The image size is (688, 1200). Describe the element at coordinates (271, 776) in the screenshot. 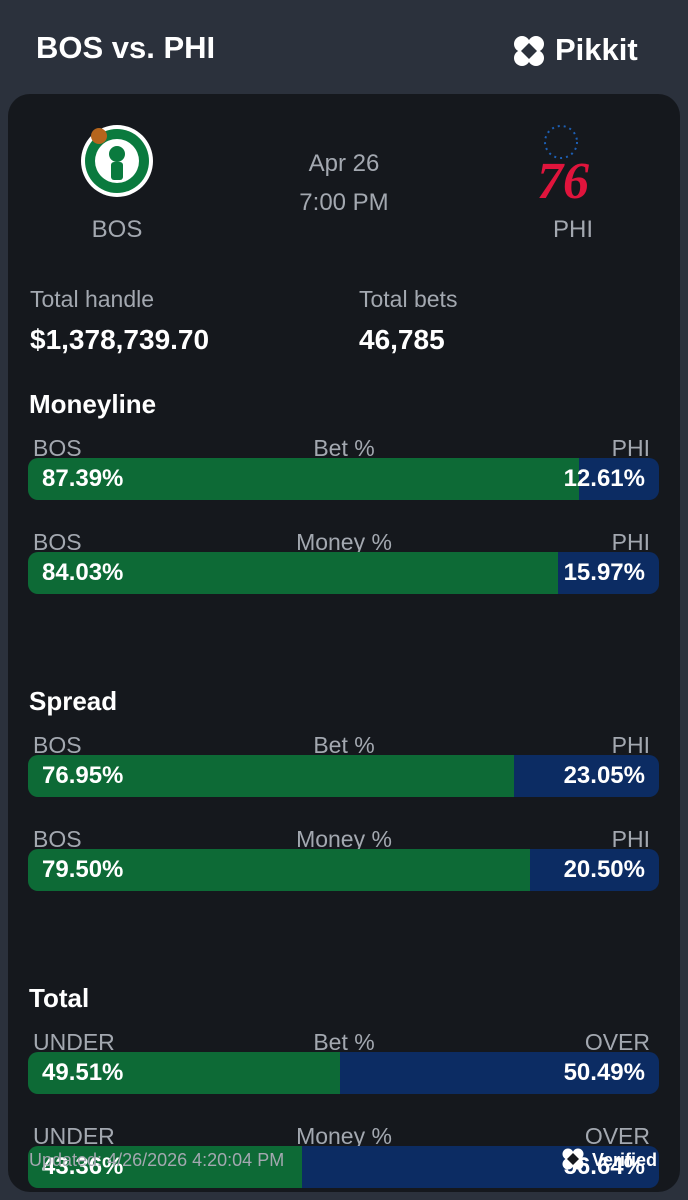

I see `left-segment: 76.95%` at that location.